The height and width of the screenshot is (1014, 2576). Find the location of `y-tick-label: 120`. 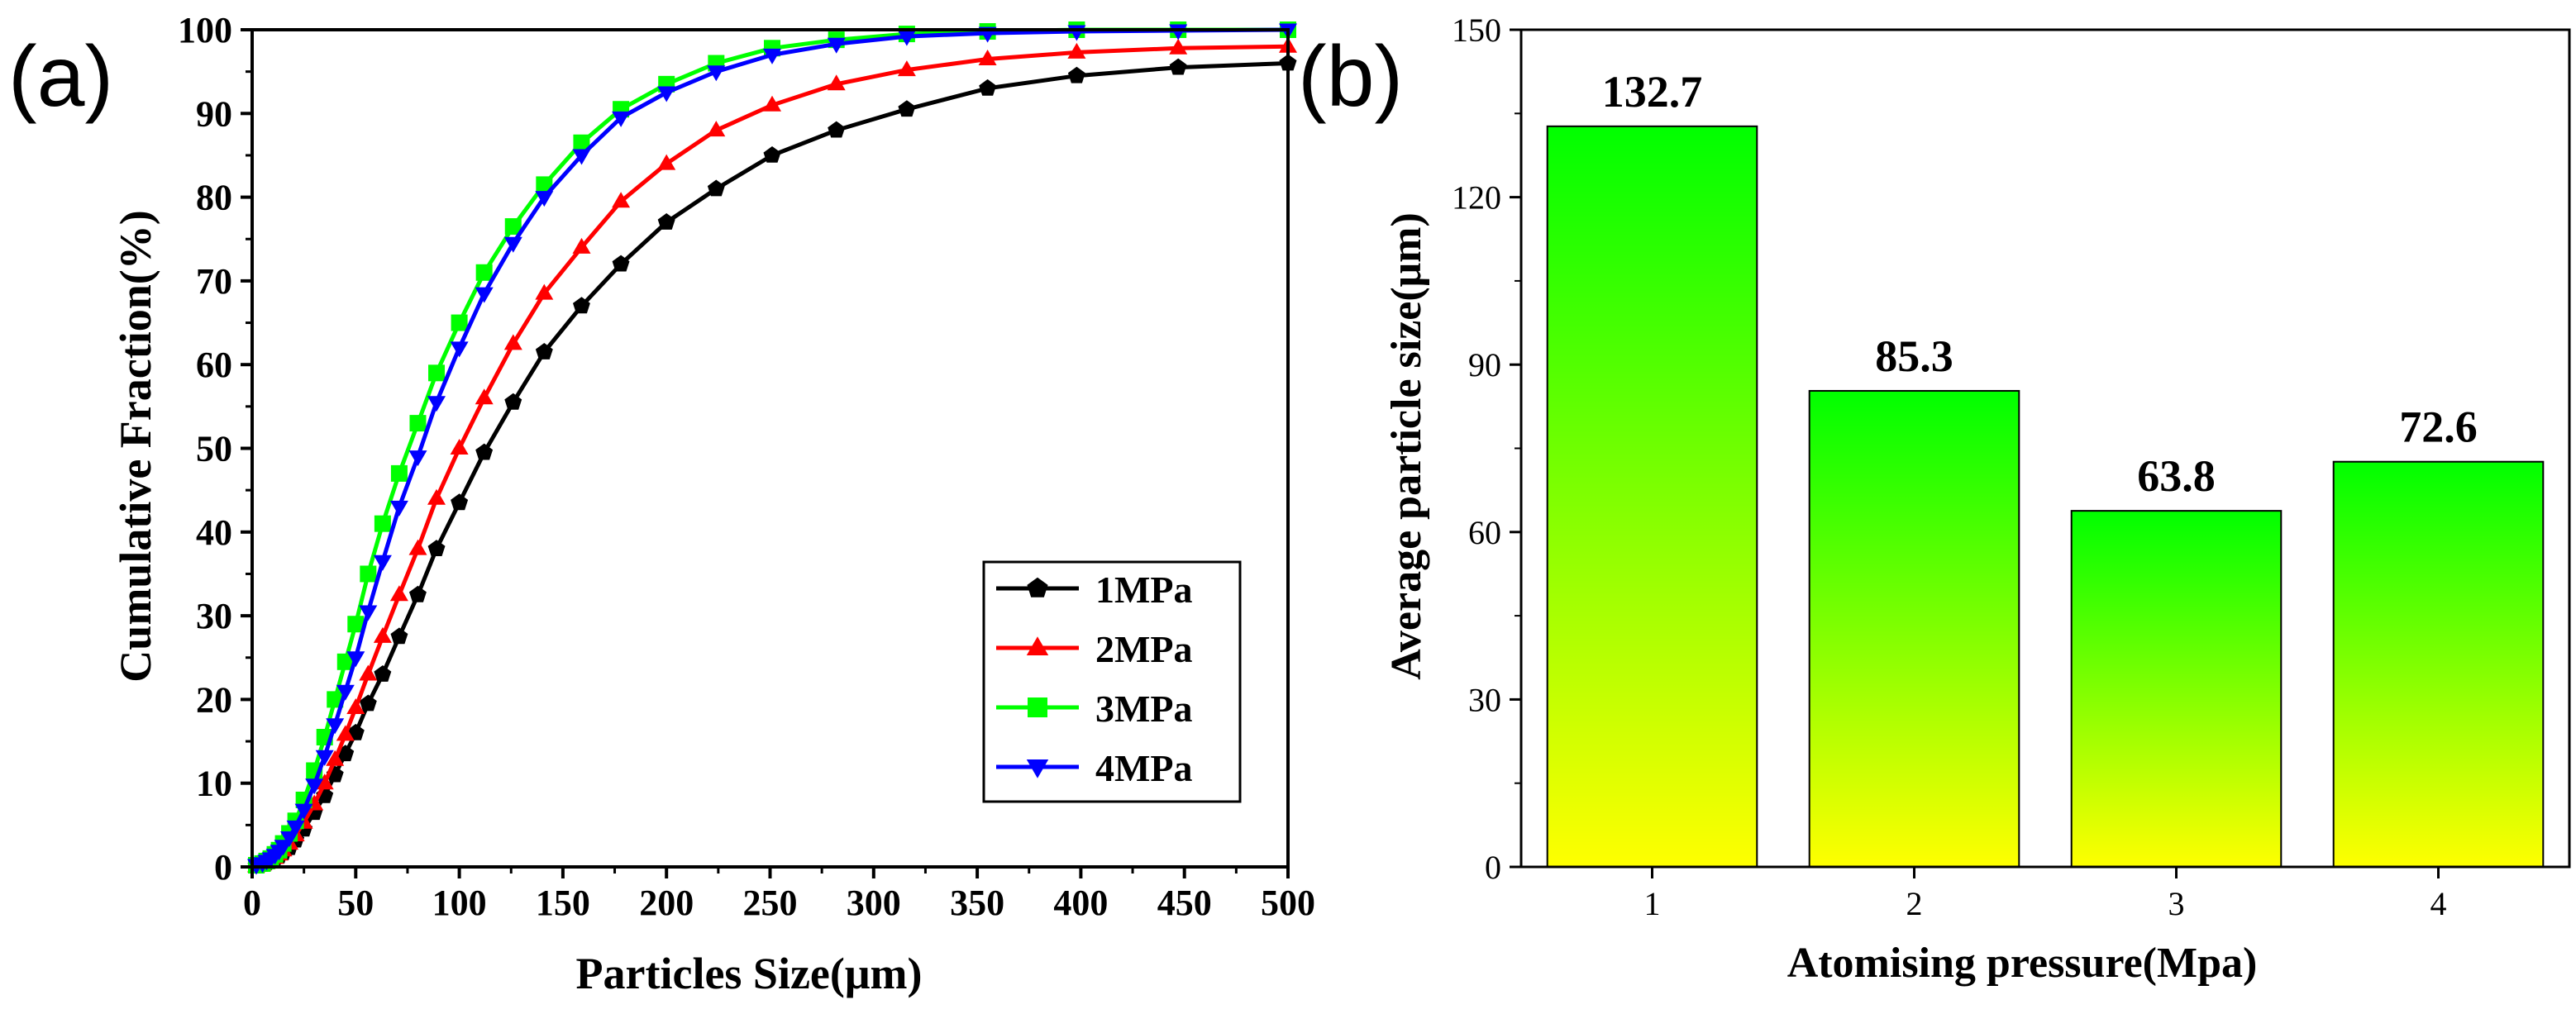

y-tick-label: 120 is located at coordinates (1476, 198).